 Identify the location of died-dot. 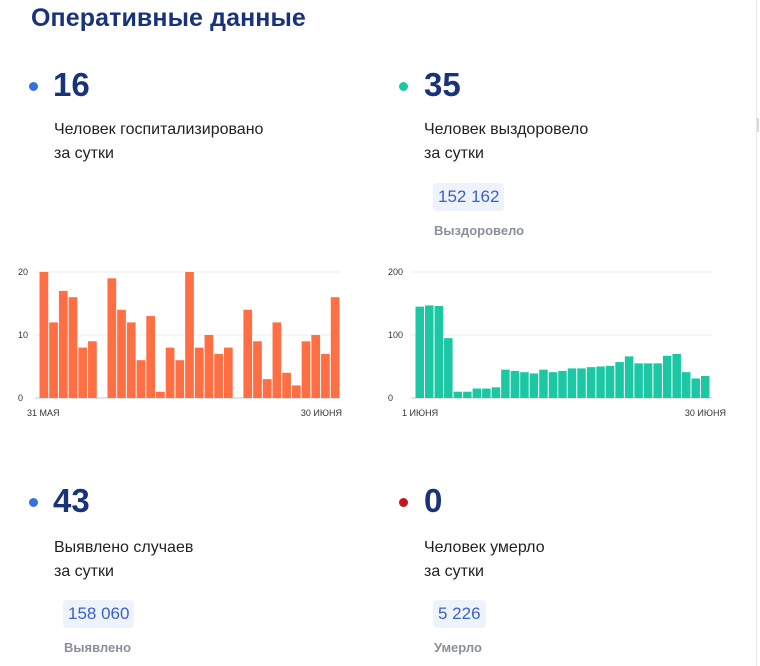
(403, 502).